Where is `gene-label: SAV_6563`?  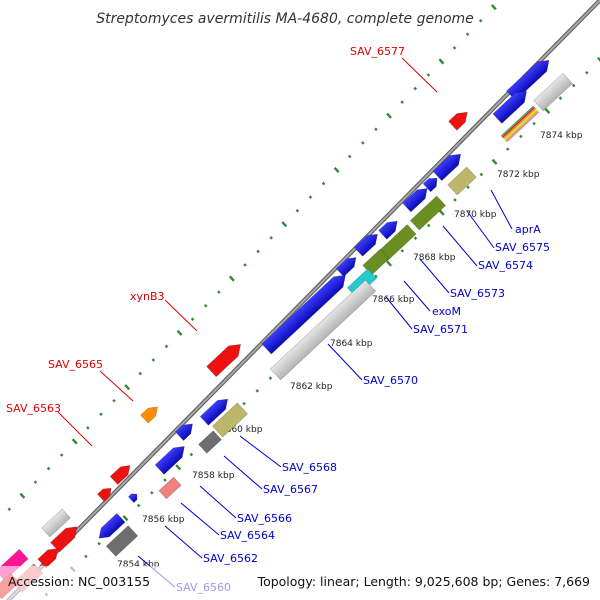 gene-label: SAV_6563 is located at coordinates (33, 408).